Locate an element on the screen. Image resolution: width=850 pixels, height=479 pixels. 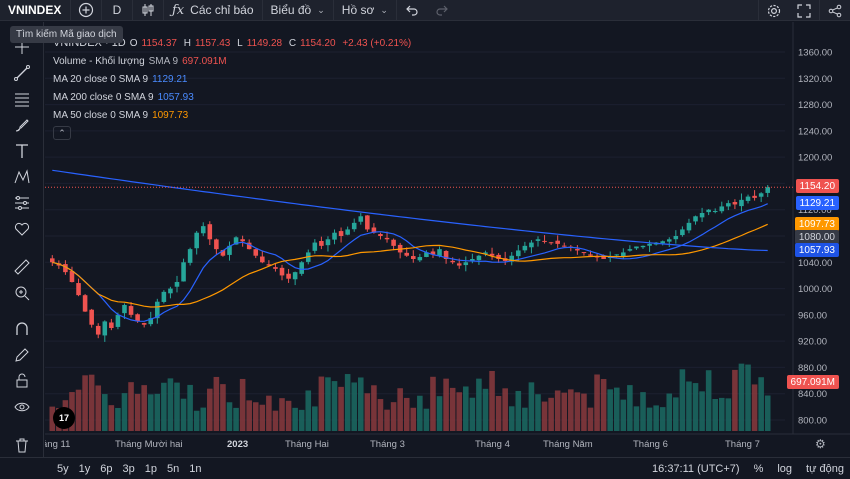
range-5y-button: 5y is located at coordinates (63, 468).